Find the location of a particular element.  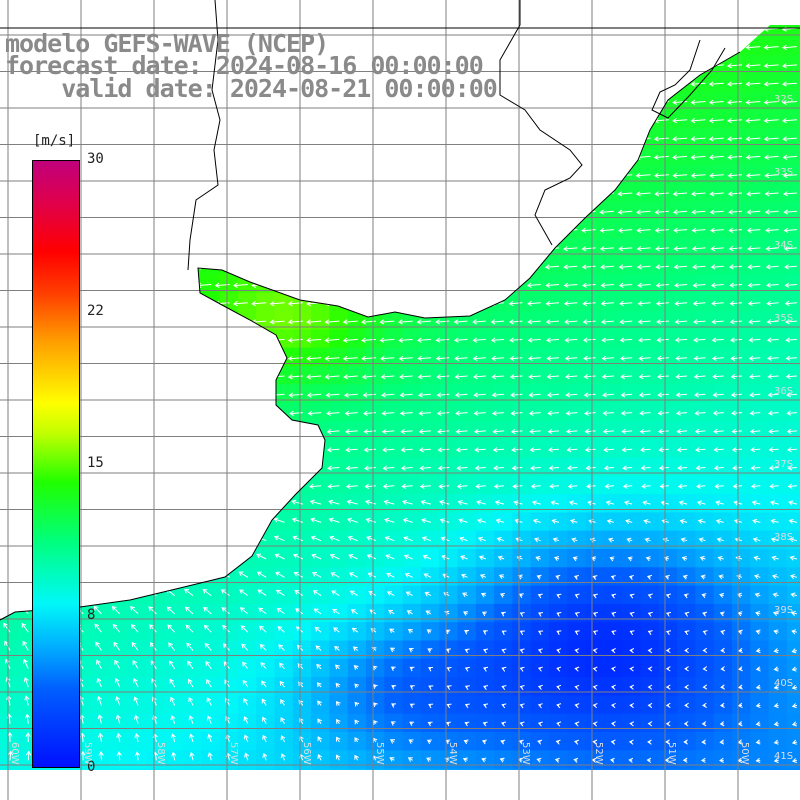

lon-label: 57W is located at coordinates (233, 753).